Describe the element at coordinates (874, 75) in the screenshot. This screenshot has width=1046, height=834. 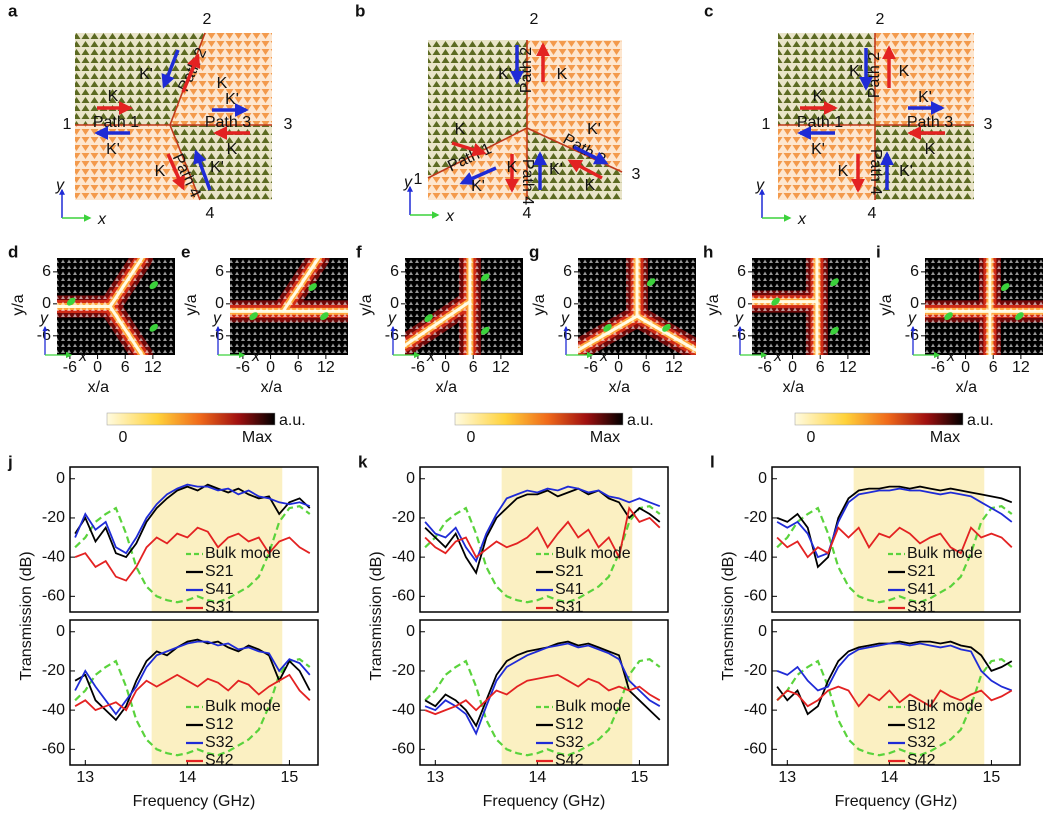
I see `path-label: Path 2` at that location.